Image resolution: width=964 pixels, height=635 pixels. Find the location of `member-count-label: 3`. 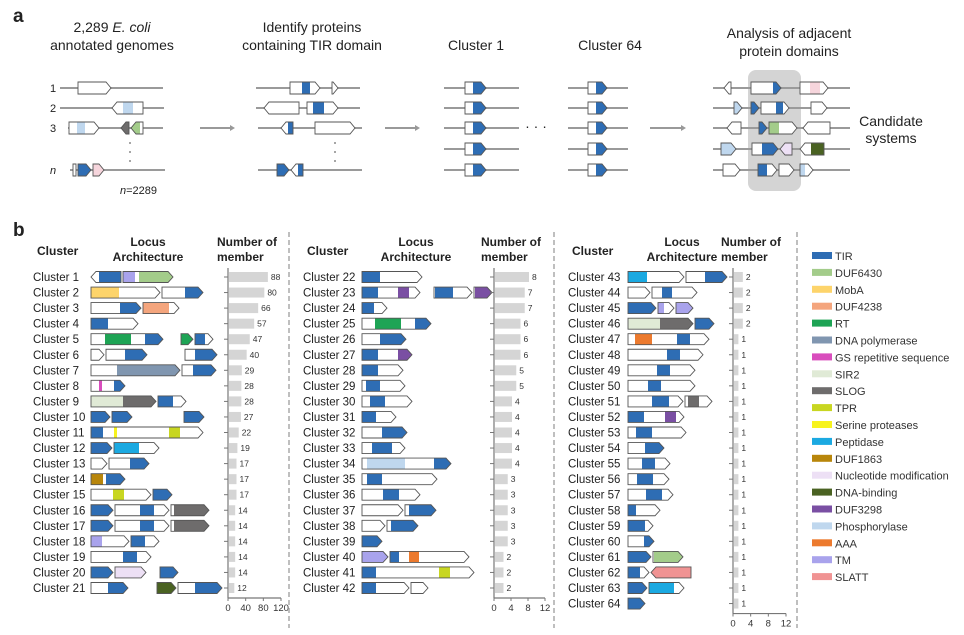

member-count-label: 3 is located at coordinates (513, 479).